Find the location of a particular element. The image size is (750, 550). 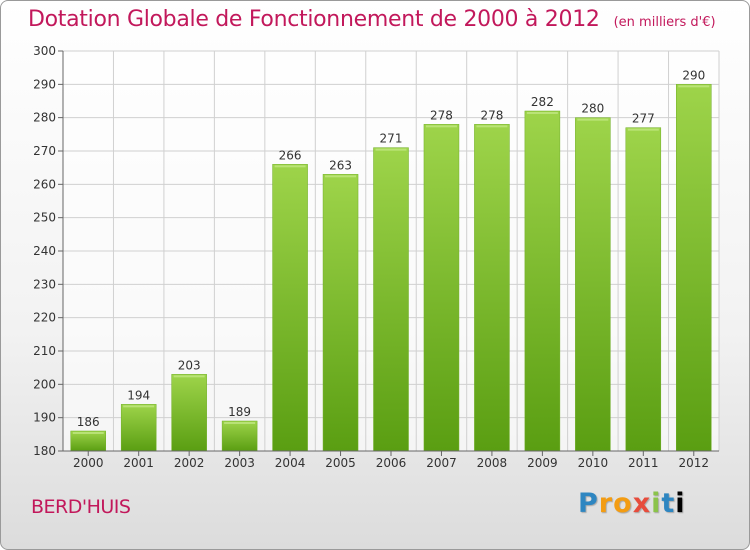

x-tick-label: 2000 is located at coordinates (88, 463).